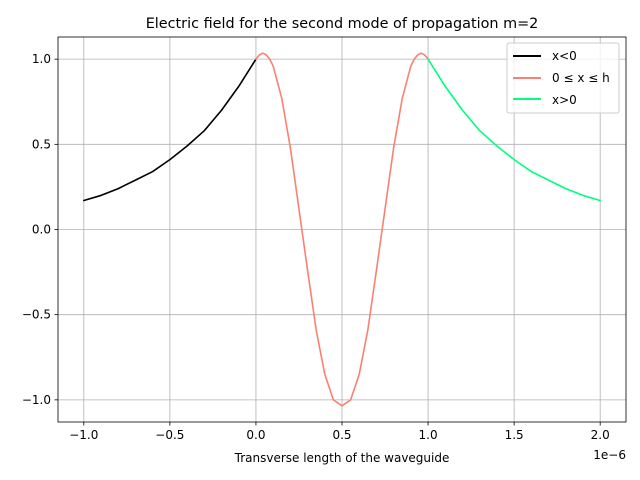  Describe the element at coordinates (342, 458) in the screenshot. I see `x-axis-label: Transverse length of the waveguide` at that location.